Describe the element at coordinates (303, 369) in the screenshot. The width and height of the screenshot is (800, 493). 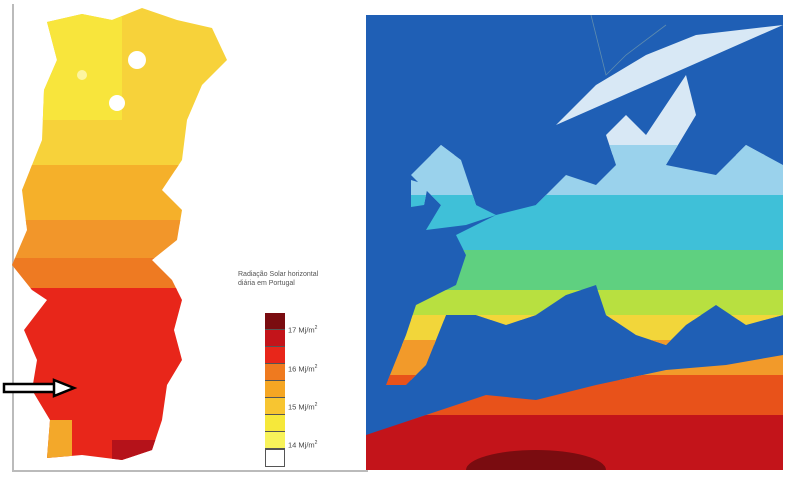
I see `legend-label-16: 16 Mj/m2` at that location.